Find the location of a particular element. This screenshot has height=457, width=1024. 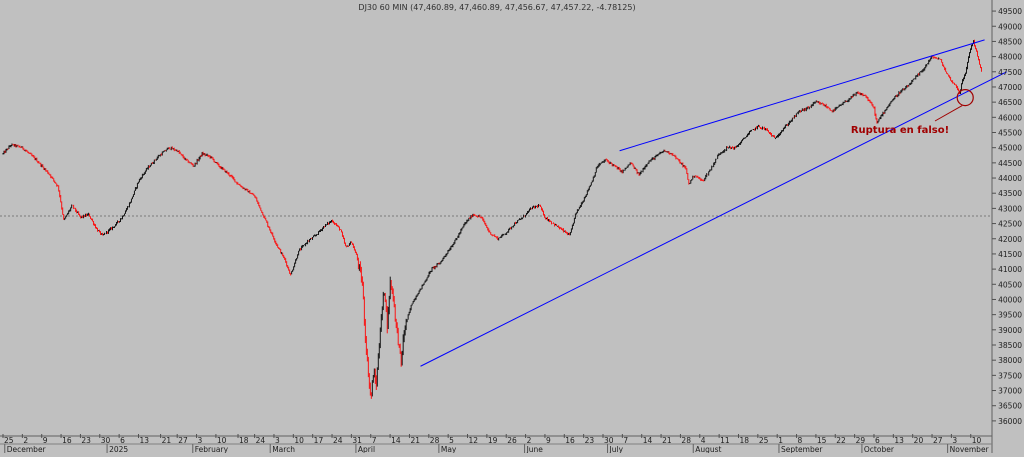

date-tick-label: 8 is located at coordinates (800, 440).